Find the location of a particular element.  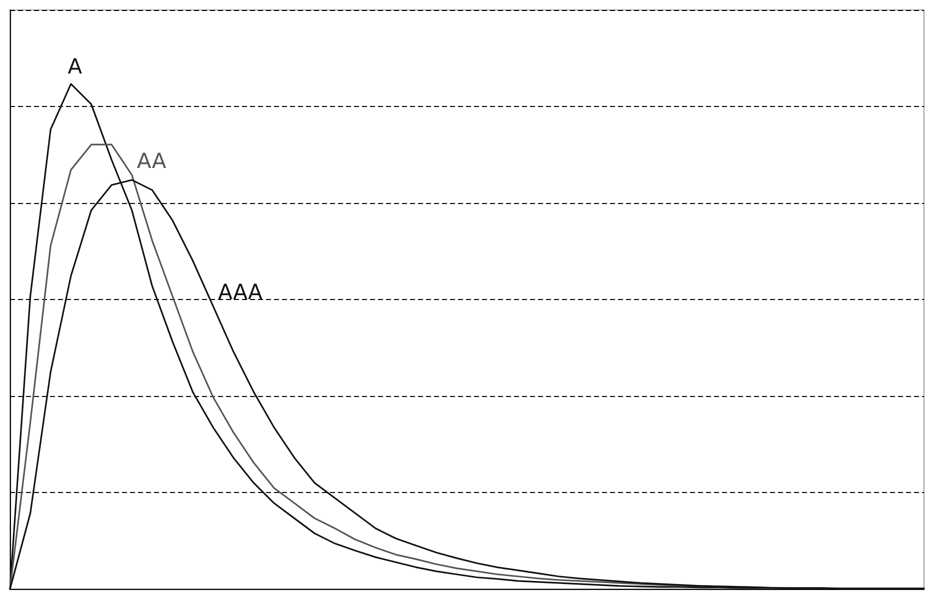

series-label: A is located at coordinates (75, 66).